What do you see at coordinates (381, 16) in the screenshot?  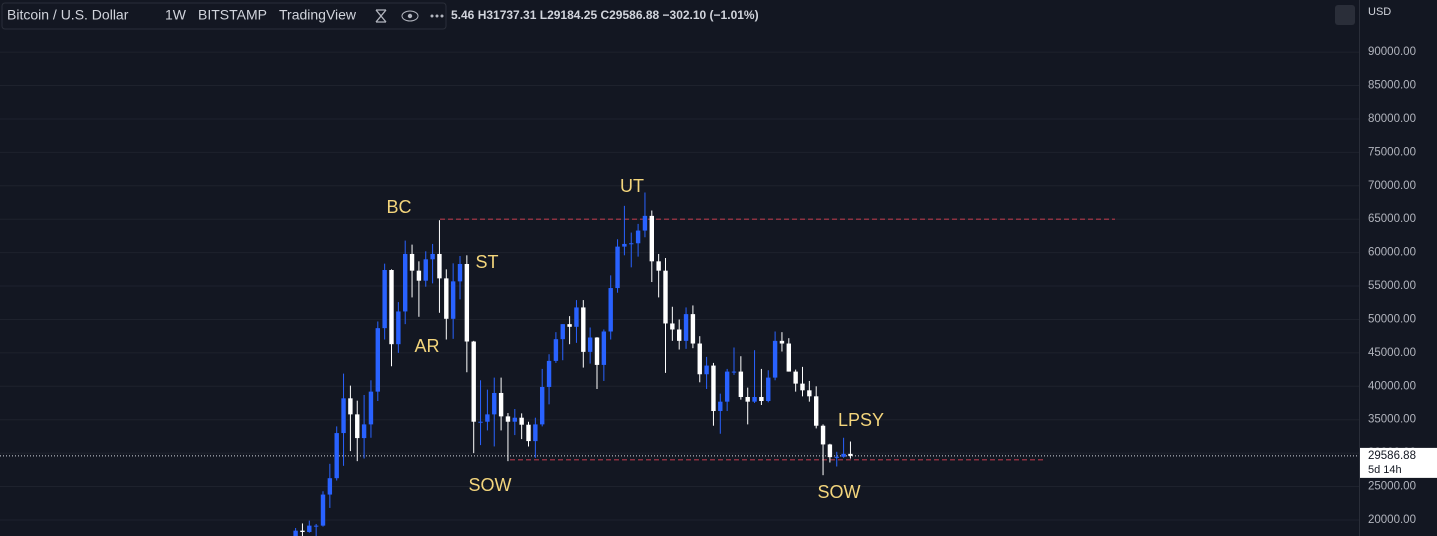 I see `hide-icon` at bounding box center [381, 16].